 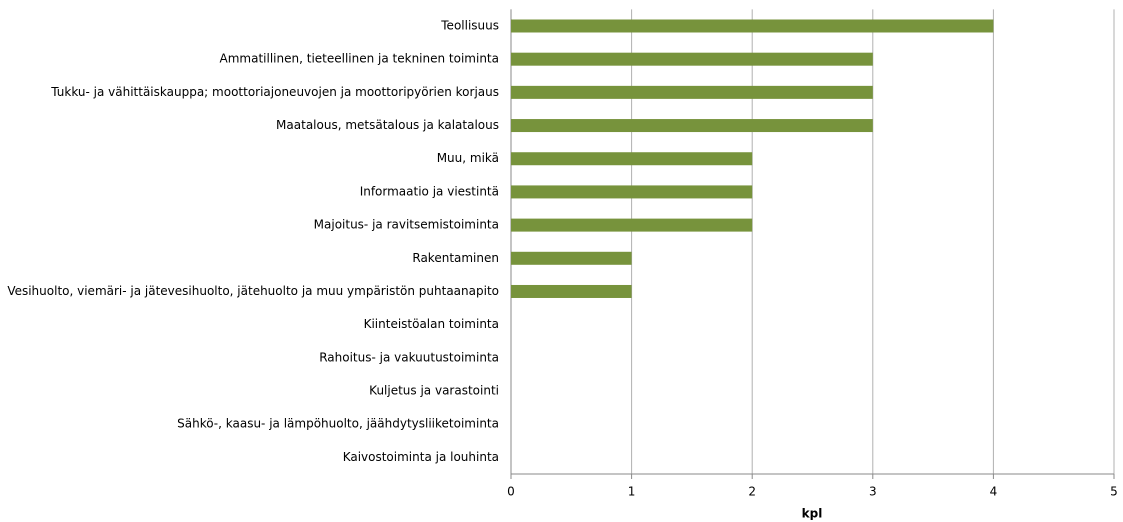 What do you see at coordinates (387, 125) in the screenshot?
I see `y-tick-label: Maatalous, metsätalous ja kalatalous` at bounding box center [387, 125].